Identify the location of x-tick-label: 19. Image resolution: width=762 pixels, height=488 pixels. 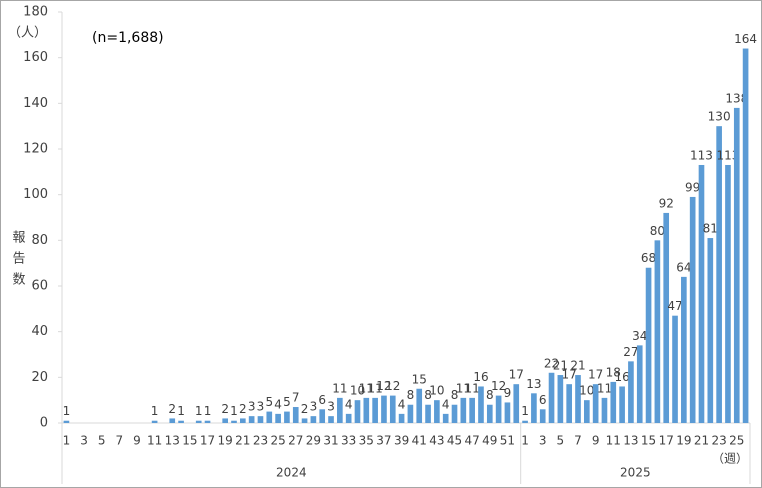
(683, 441).